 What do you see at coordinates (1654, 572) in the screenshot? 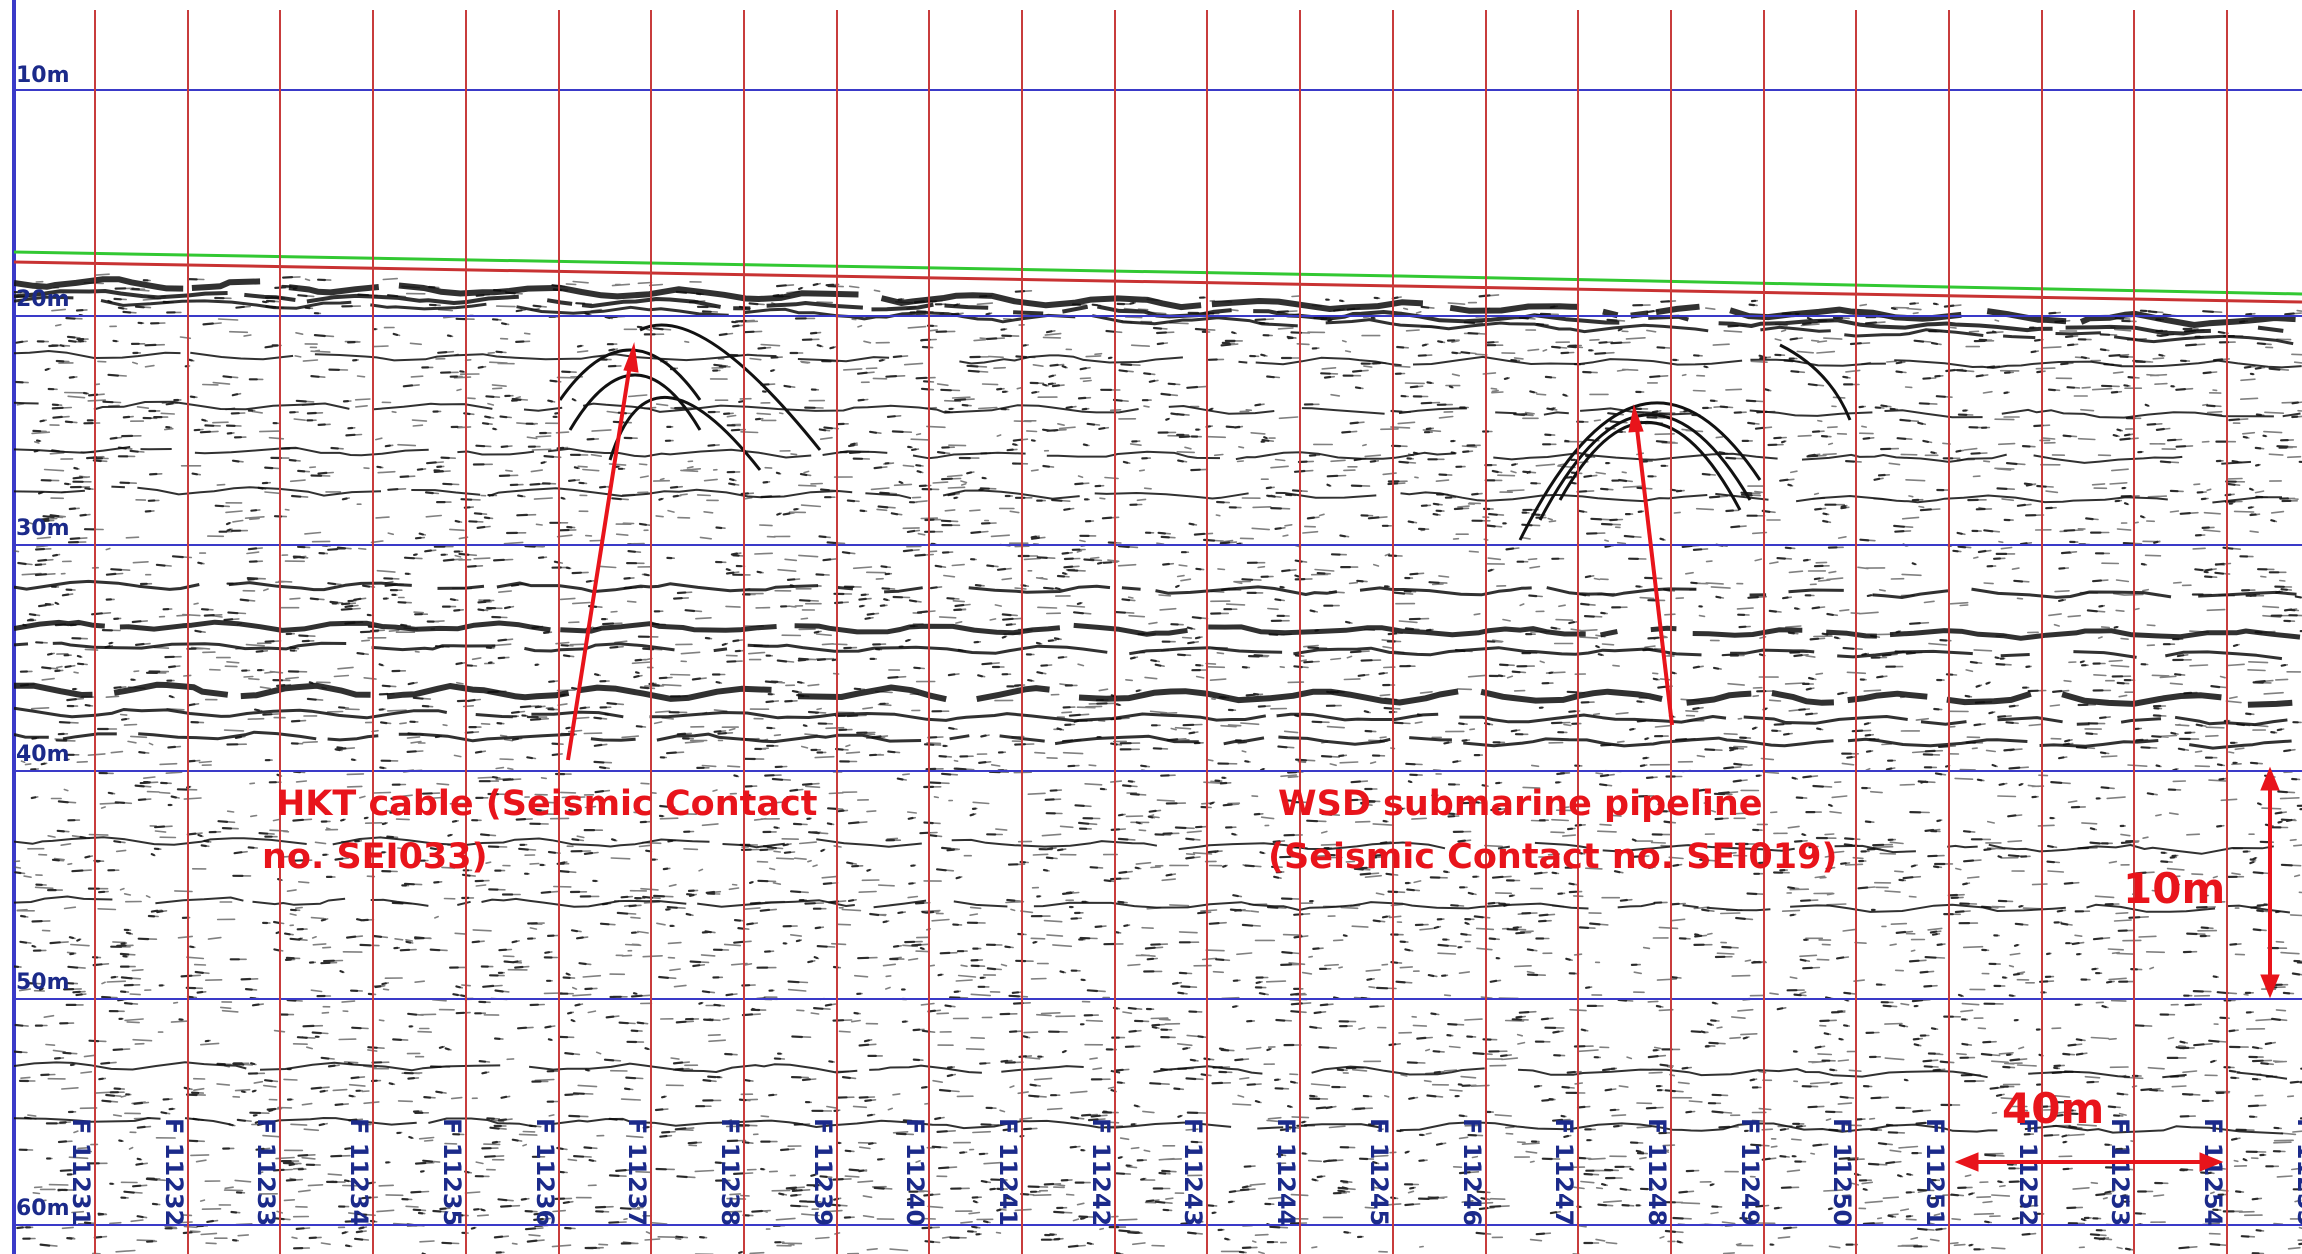
I see `wsd-pipeline-arrow` at bounding box center [1654, 572].